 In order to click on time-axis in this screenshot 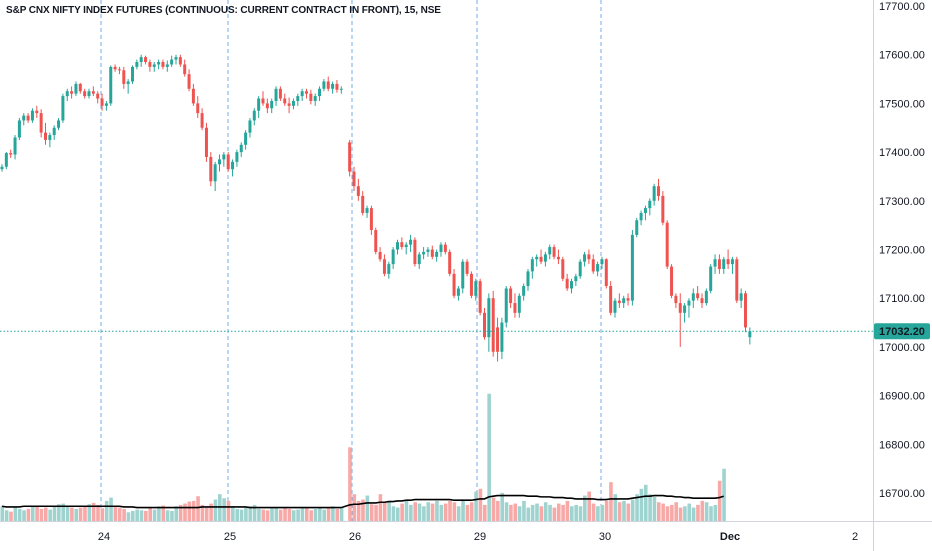, I will do `click(436, 536)`.